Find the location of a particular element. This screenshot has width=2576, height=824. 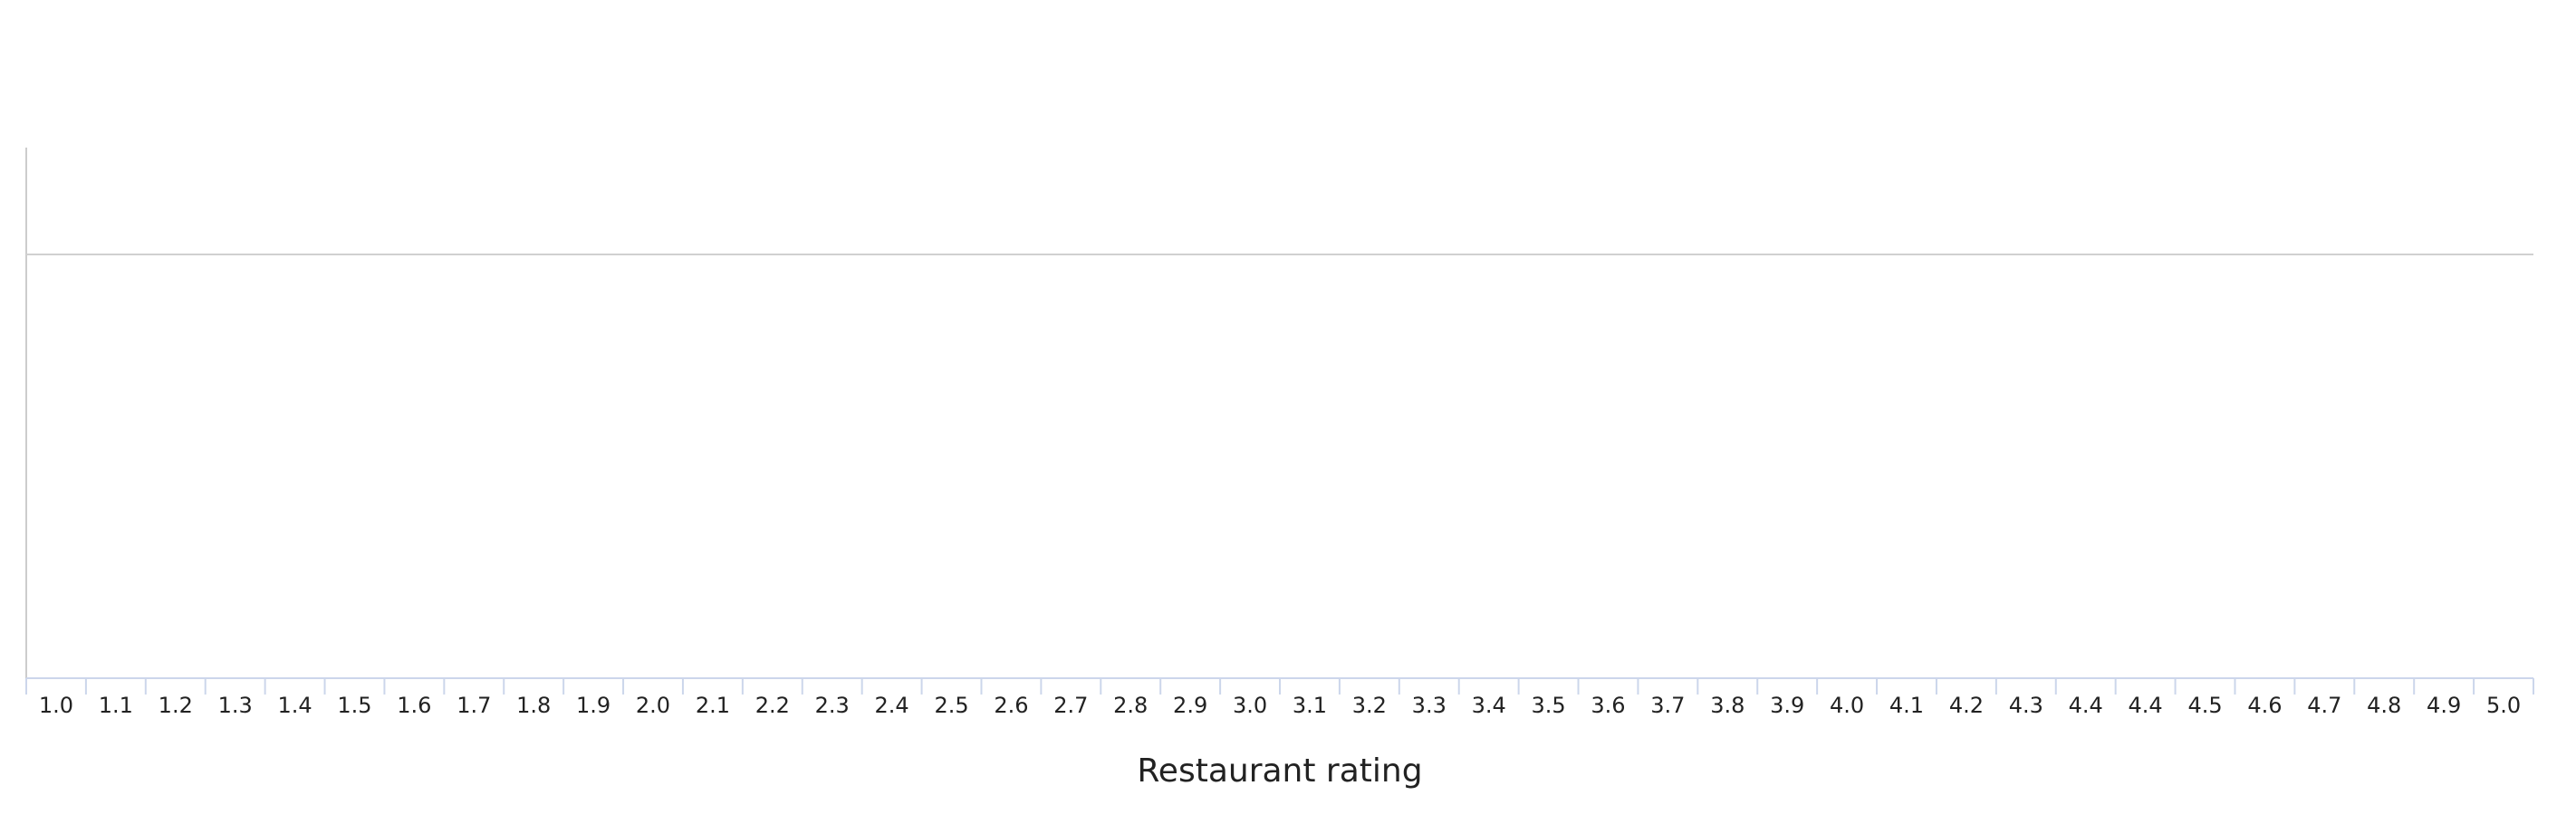

x-tick-label: 1.1 is located at coordinates (116, 705).